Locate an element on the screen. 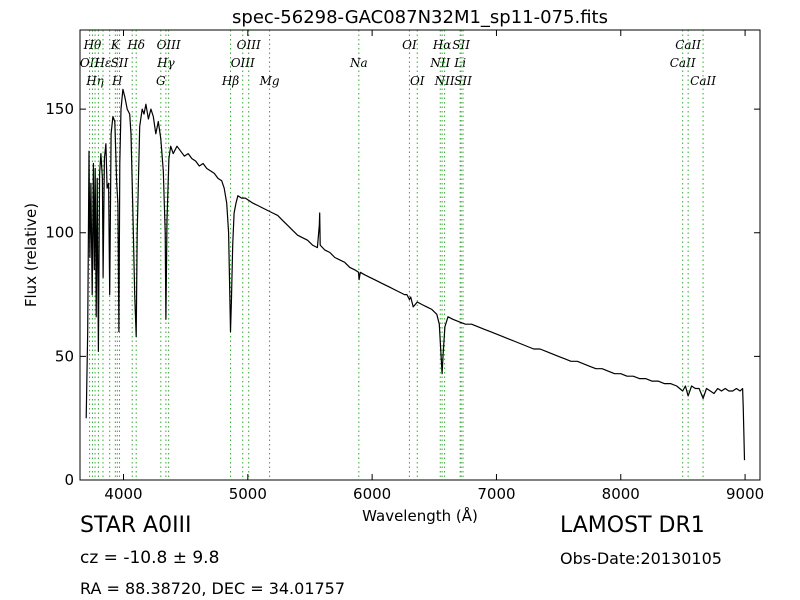 This screenshot has height=600, width=800. line-marker-label: Hγ is located at coordinates (165, 63).